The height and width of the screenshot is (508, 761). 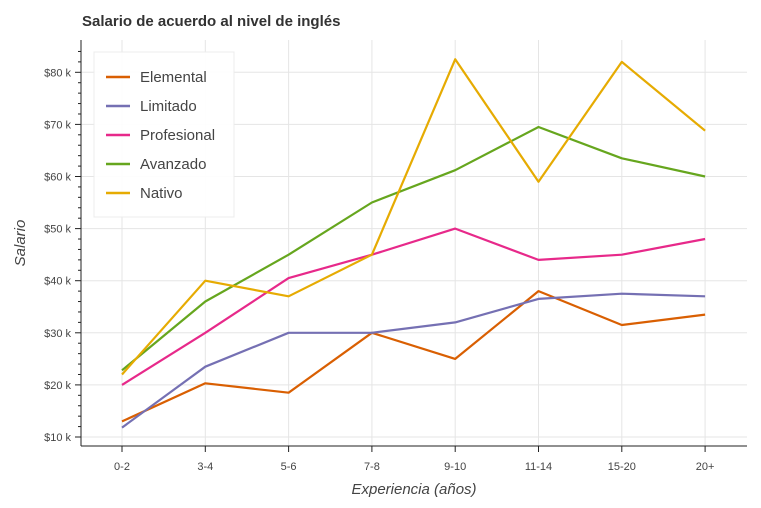 I want to click on x-axis-title: Experiencia (años), so click(x=413, y=489).